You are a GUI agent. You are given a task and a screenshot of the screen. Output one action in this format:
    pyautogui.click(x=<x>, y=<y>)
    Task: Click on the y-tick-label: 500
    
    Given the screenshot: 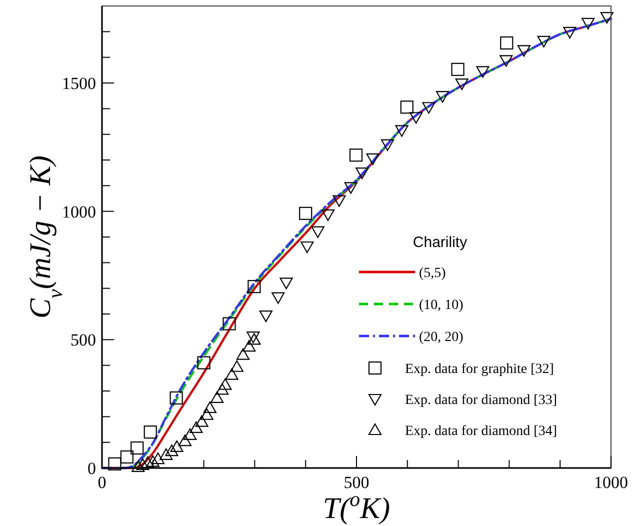 What is the action you would take?
    pyautogui.click(x=83, y=340)
    